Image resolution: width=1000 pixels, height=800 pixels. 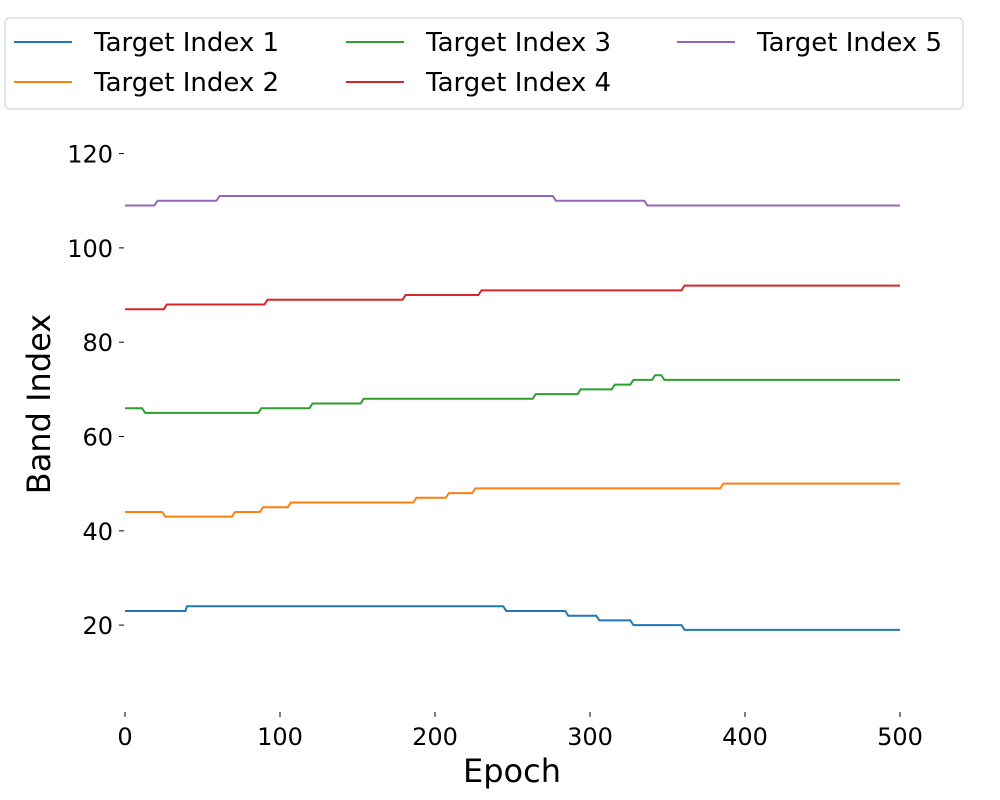 I want to click on legend-label-4: Target Index 4, so click(x=518, y=83).